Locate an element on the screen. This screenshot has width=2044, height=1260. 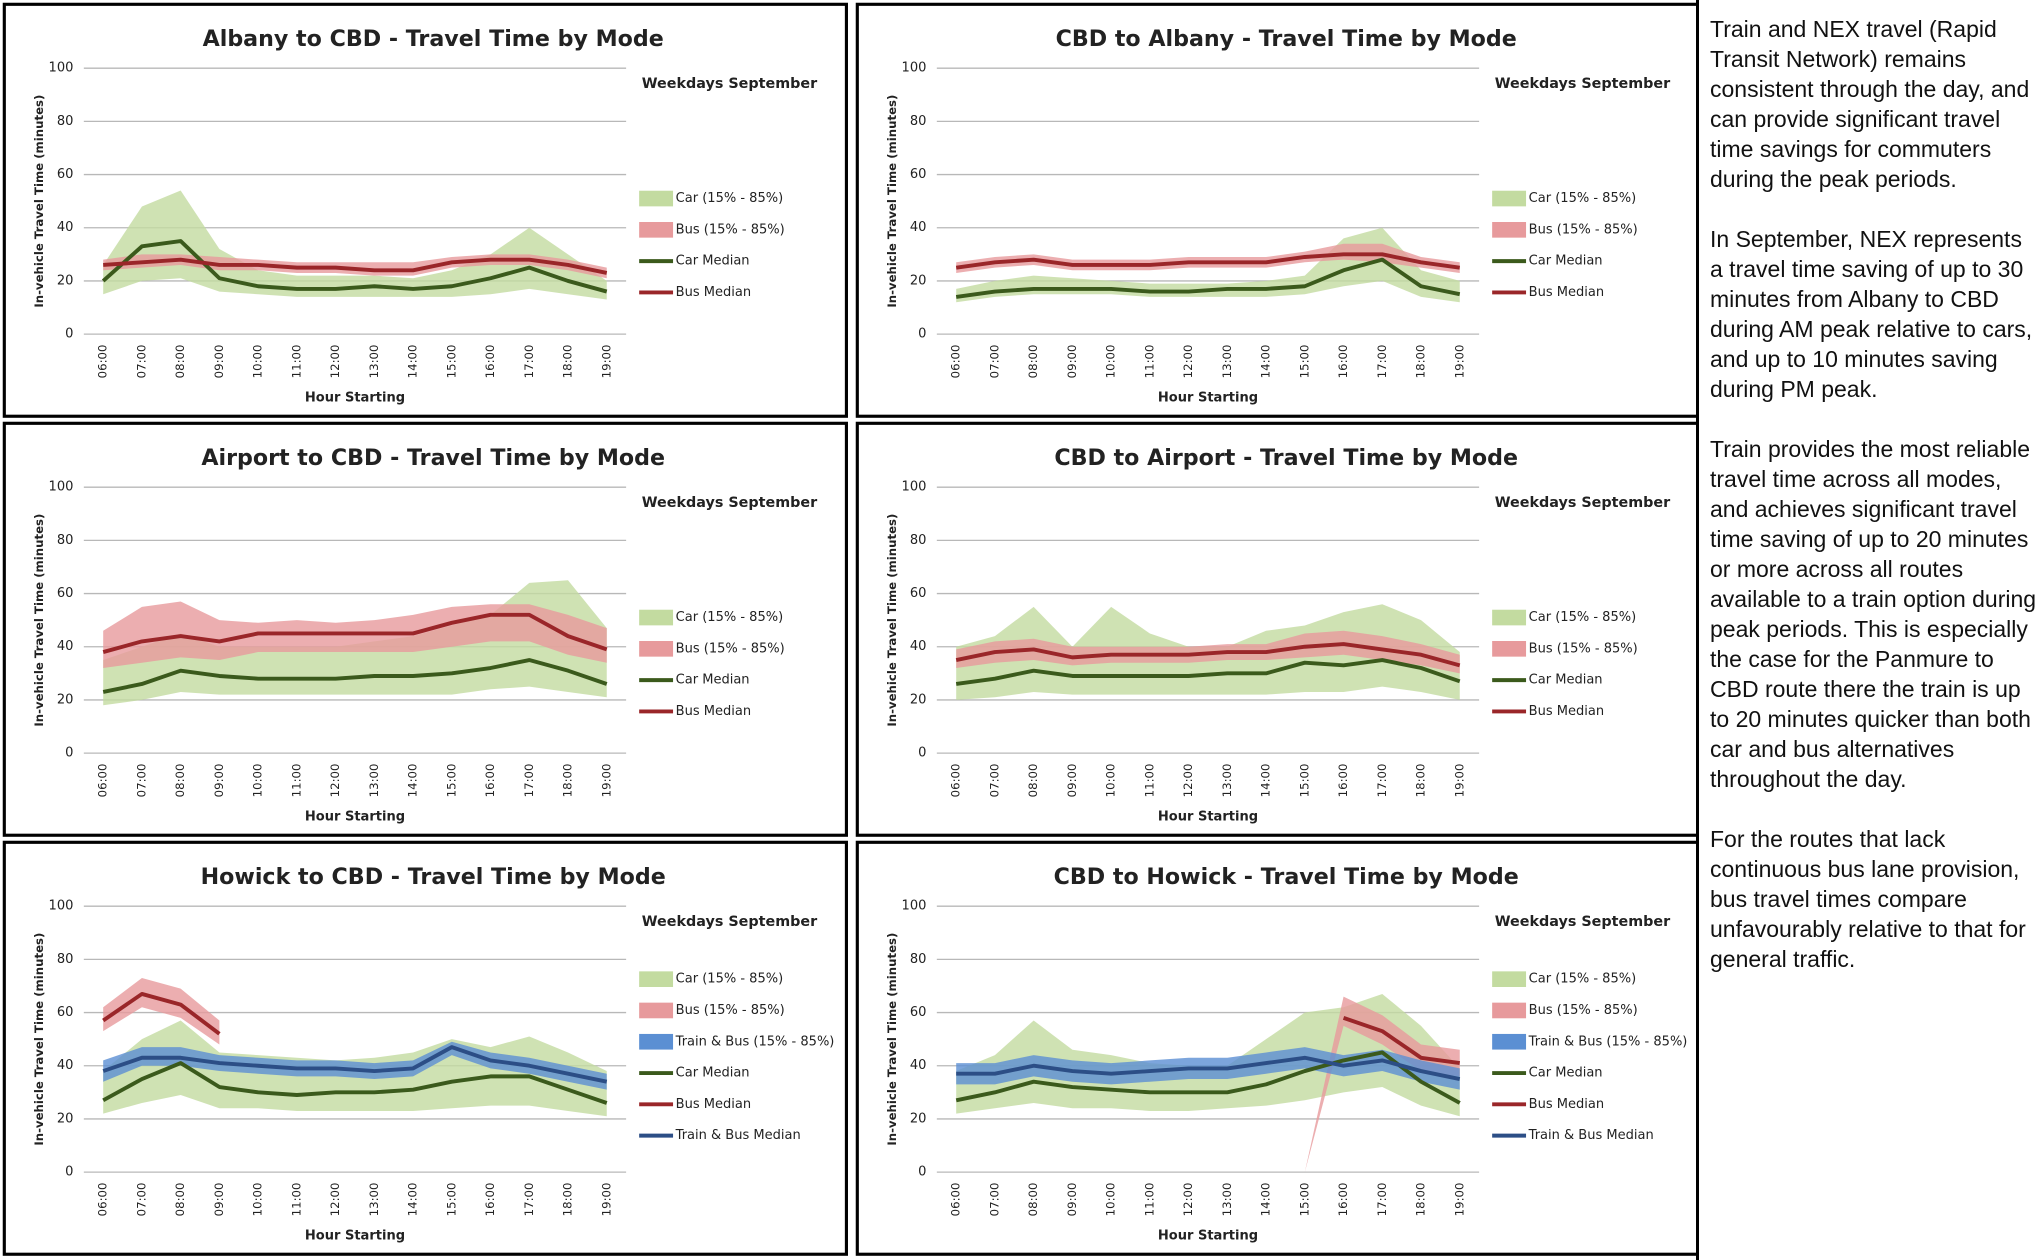
chart-title: CBD to Albany - Travel Time by Mode is located at coordinates (1286, 39).